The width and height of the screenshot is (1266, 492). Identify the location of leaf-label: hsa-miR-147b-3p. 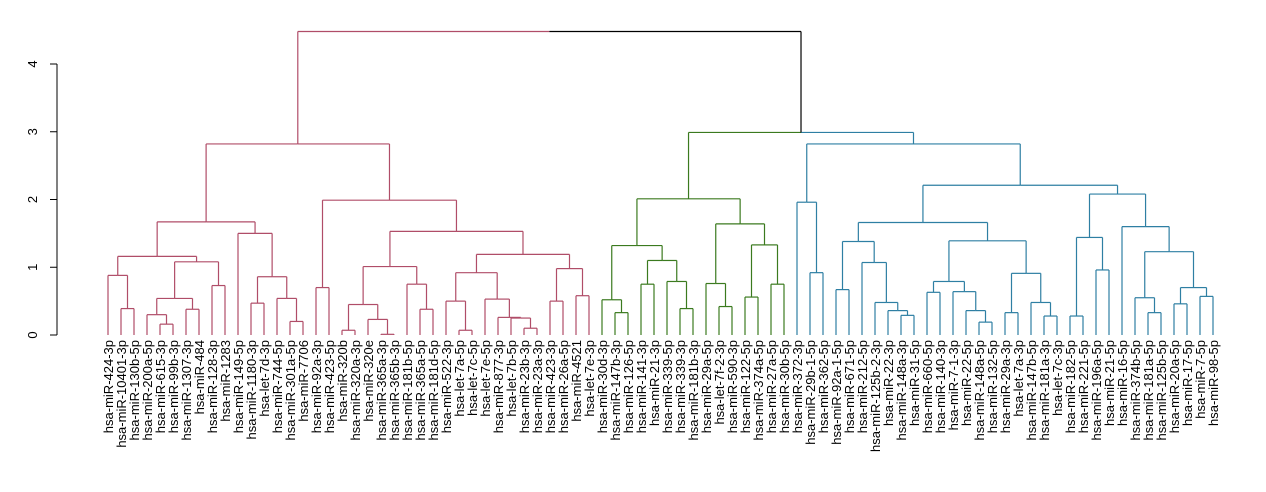
(615, 390).